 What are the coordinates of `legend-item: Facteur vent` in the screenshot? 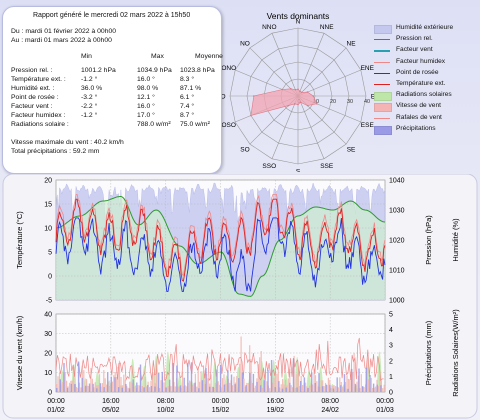 It's located at (426, 50).